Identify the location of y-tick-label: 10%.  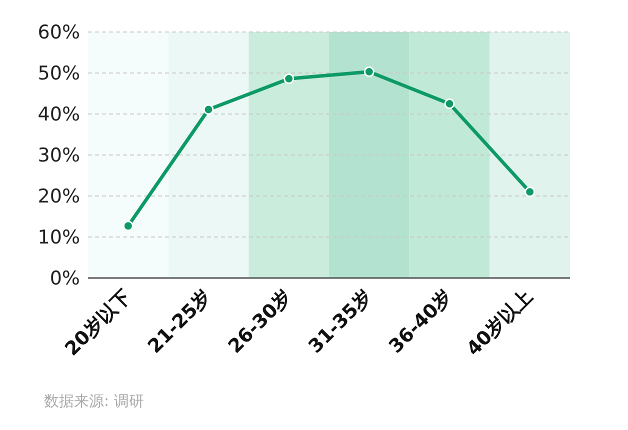
(59, 237).